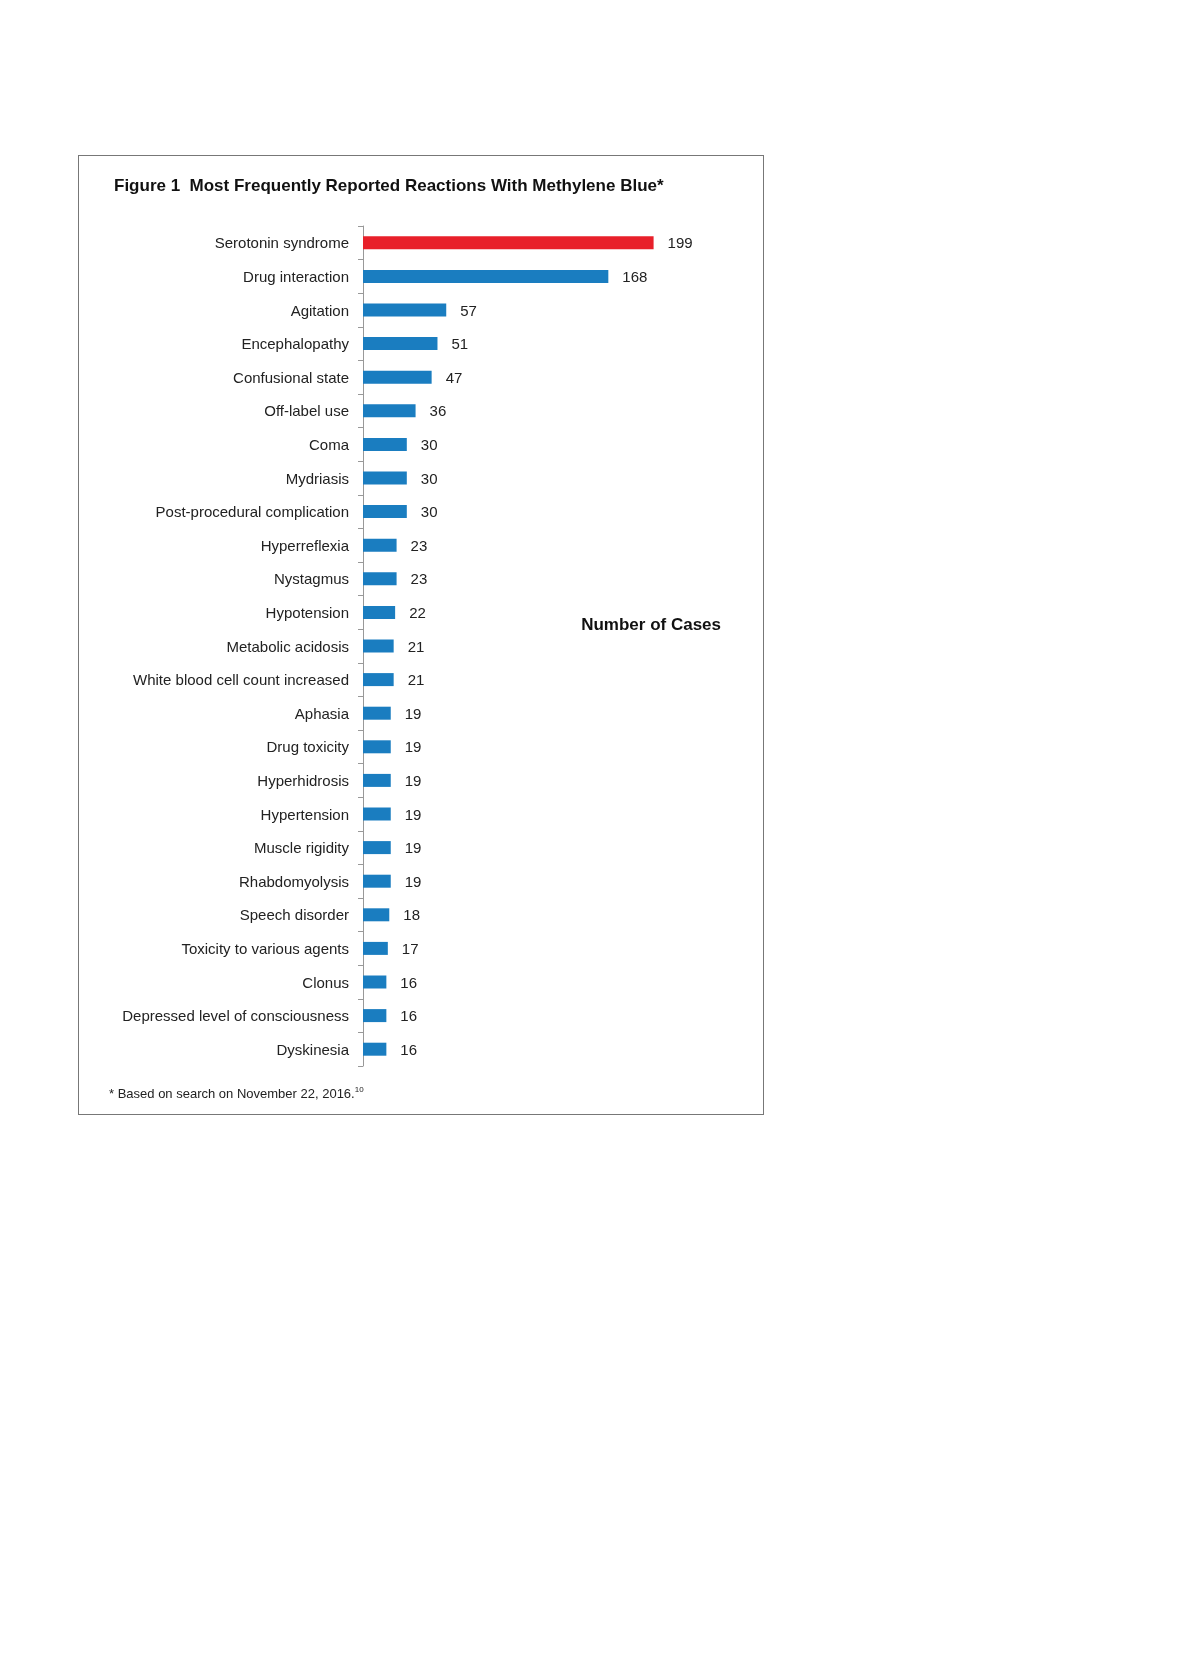 The height and width of the screenshot is (1664, 1200). What do you see at coordinates (281, 243) in the screenshot?
I see `y-tick-label: Serotonin syndrome` at bounding box center [281, 243].